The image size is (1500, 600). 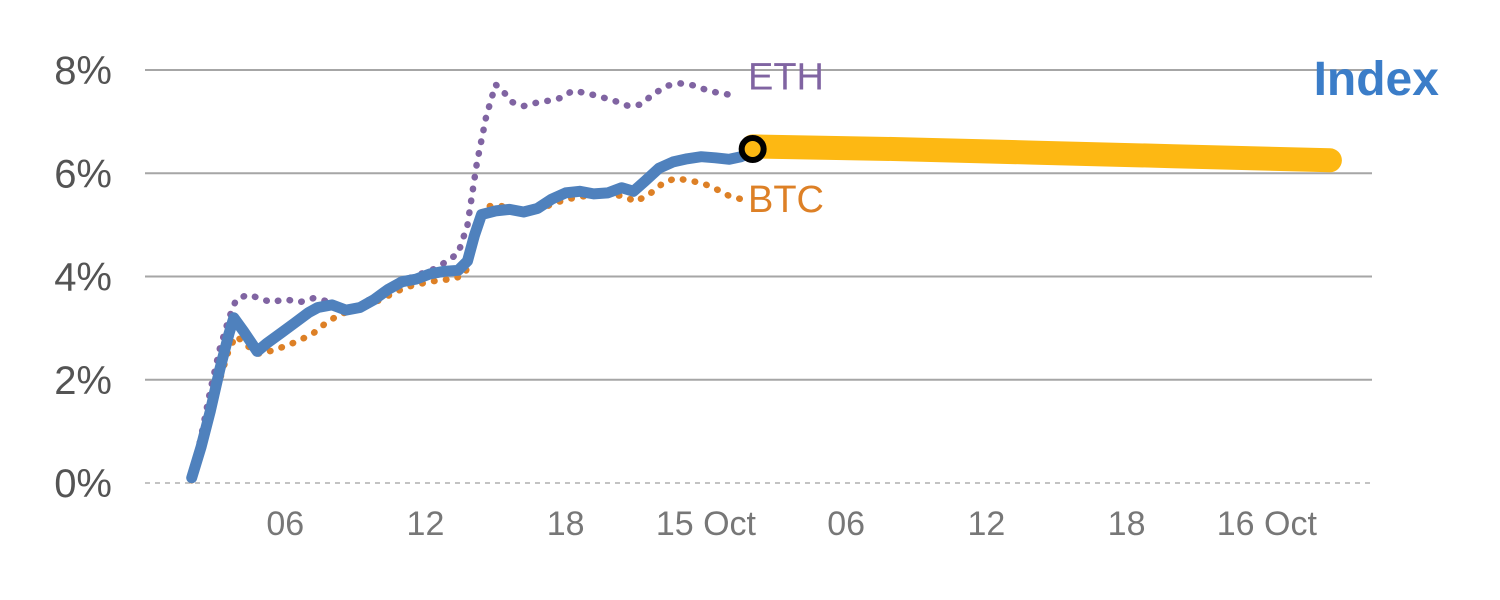 What do you see at coordinates (752, 148) in the screenshot?
I see `projection-start-marker` at bounding box center [752, 148].